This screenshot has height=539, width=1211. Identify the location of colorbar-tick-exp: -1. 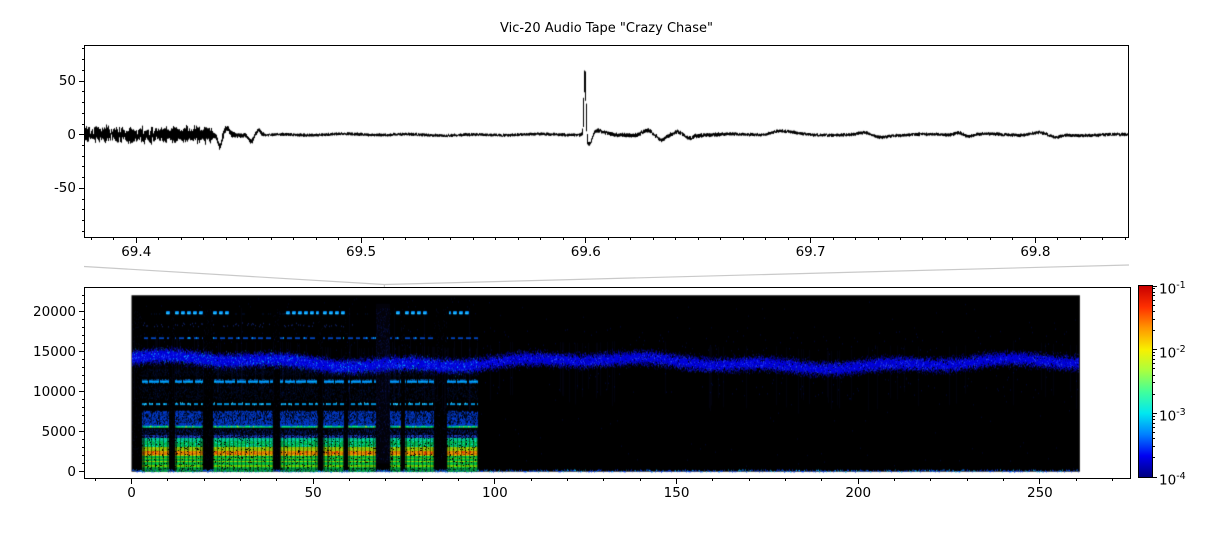
(1181, 285).